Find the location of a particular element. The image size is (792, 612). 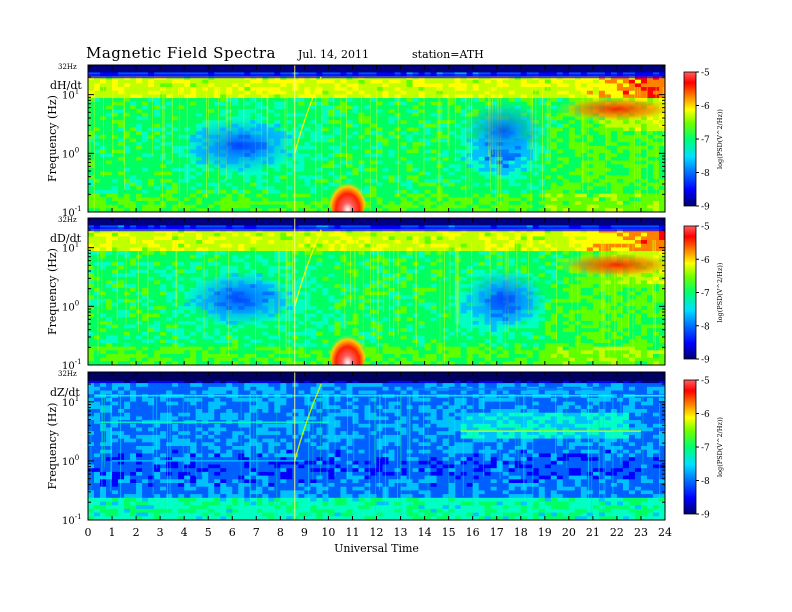

station-label: station=ATH is located at coordinates (448, 54).